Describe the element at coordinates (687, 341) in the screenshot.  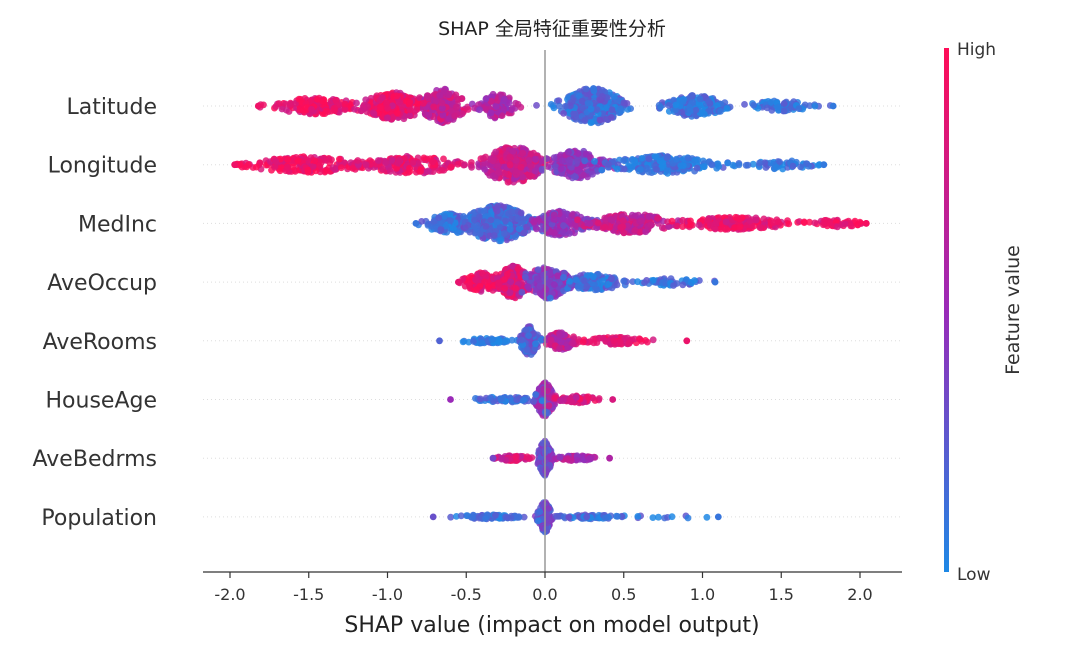
I see `shap-point-extreme` at that location.